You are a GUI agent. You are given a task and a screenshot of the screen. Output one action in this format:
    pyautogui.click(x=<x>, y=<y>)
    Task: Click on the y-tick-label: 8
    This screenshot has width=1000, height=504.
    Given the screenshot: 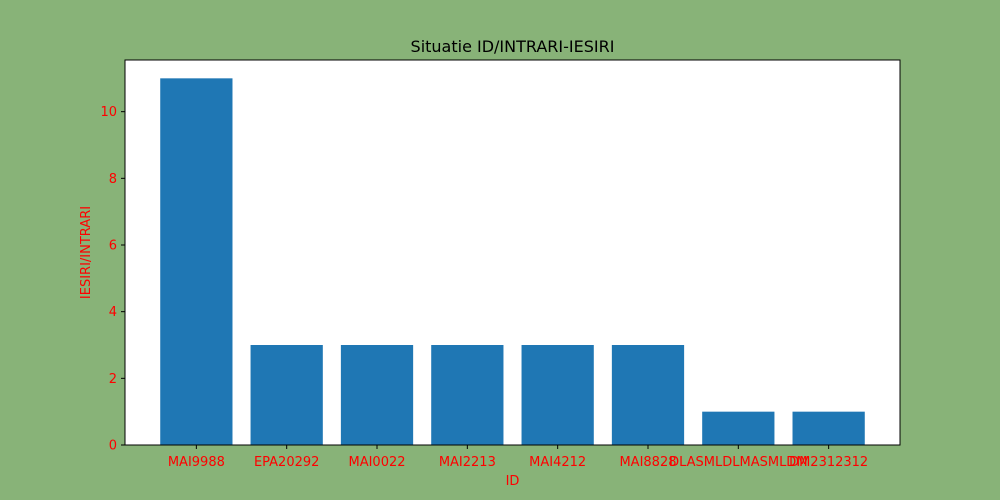 What is the action you would take?
    pyautogui.click(x=113, y=179)
    